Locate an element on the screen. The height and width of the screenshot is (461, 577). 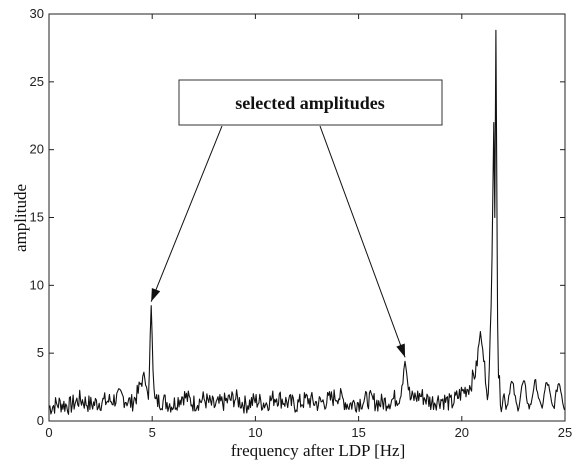
x-tick-label: 20 is located at coordinates (462, 432).